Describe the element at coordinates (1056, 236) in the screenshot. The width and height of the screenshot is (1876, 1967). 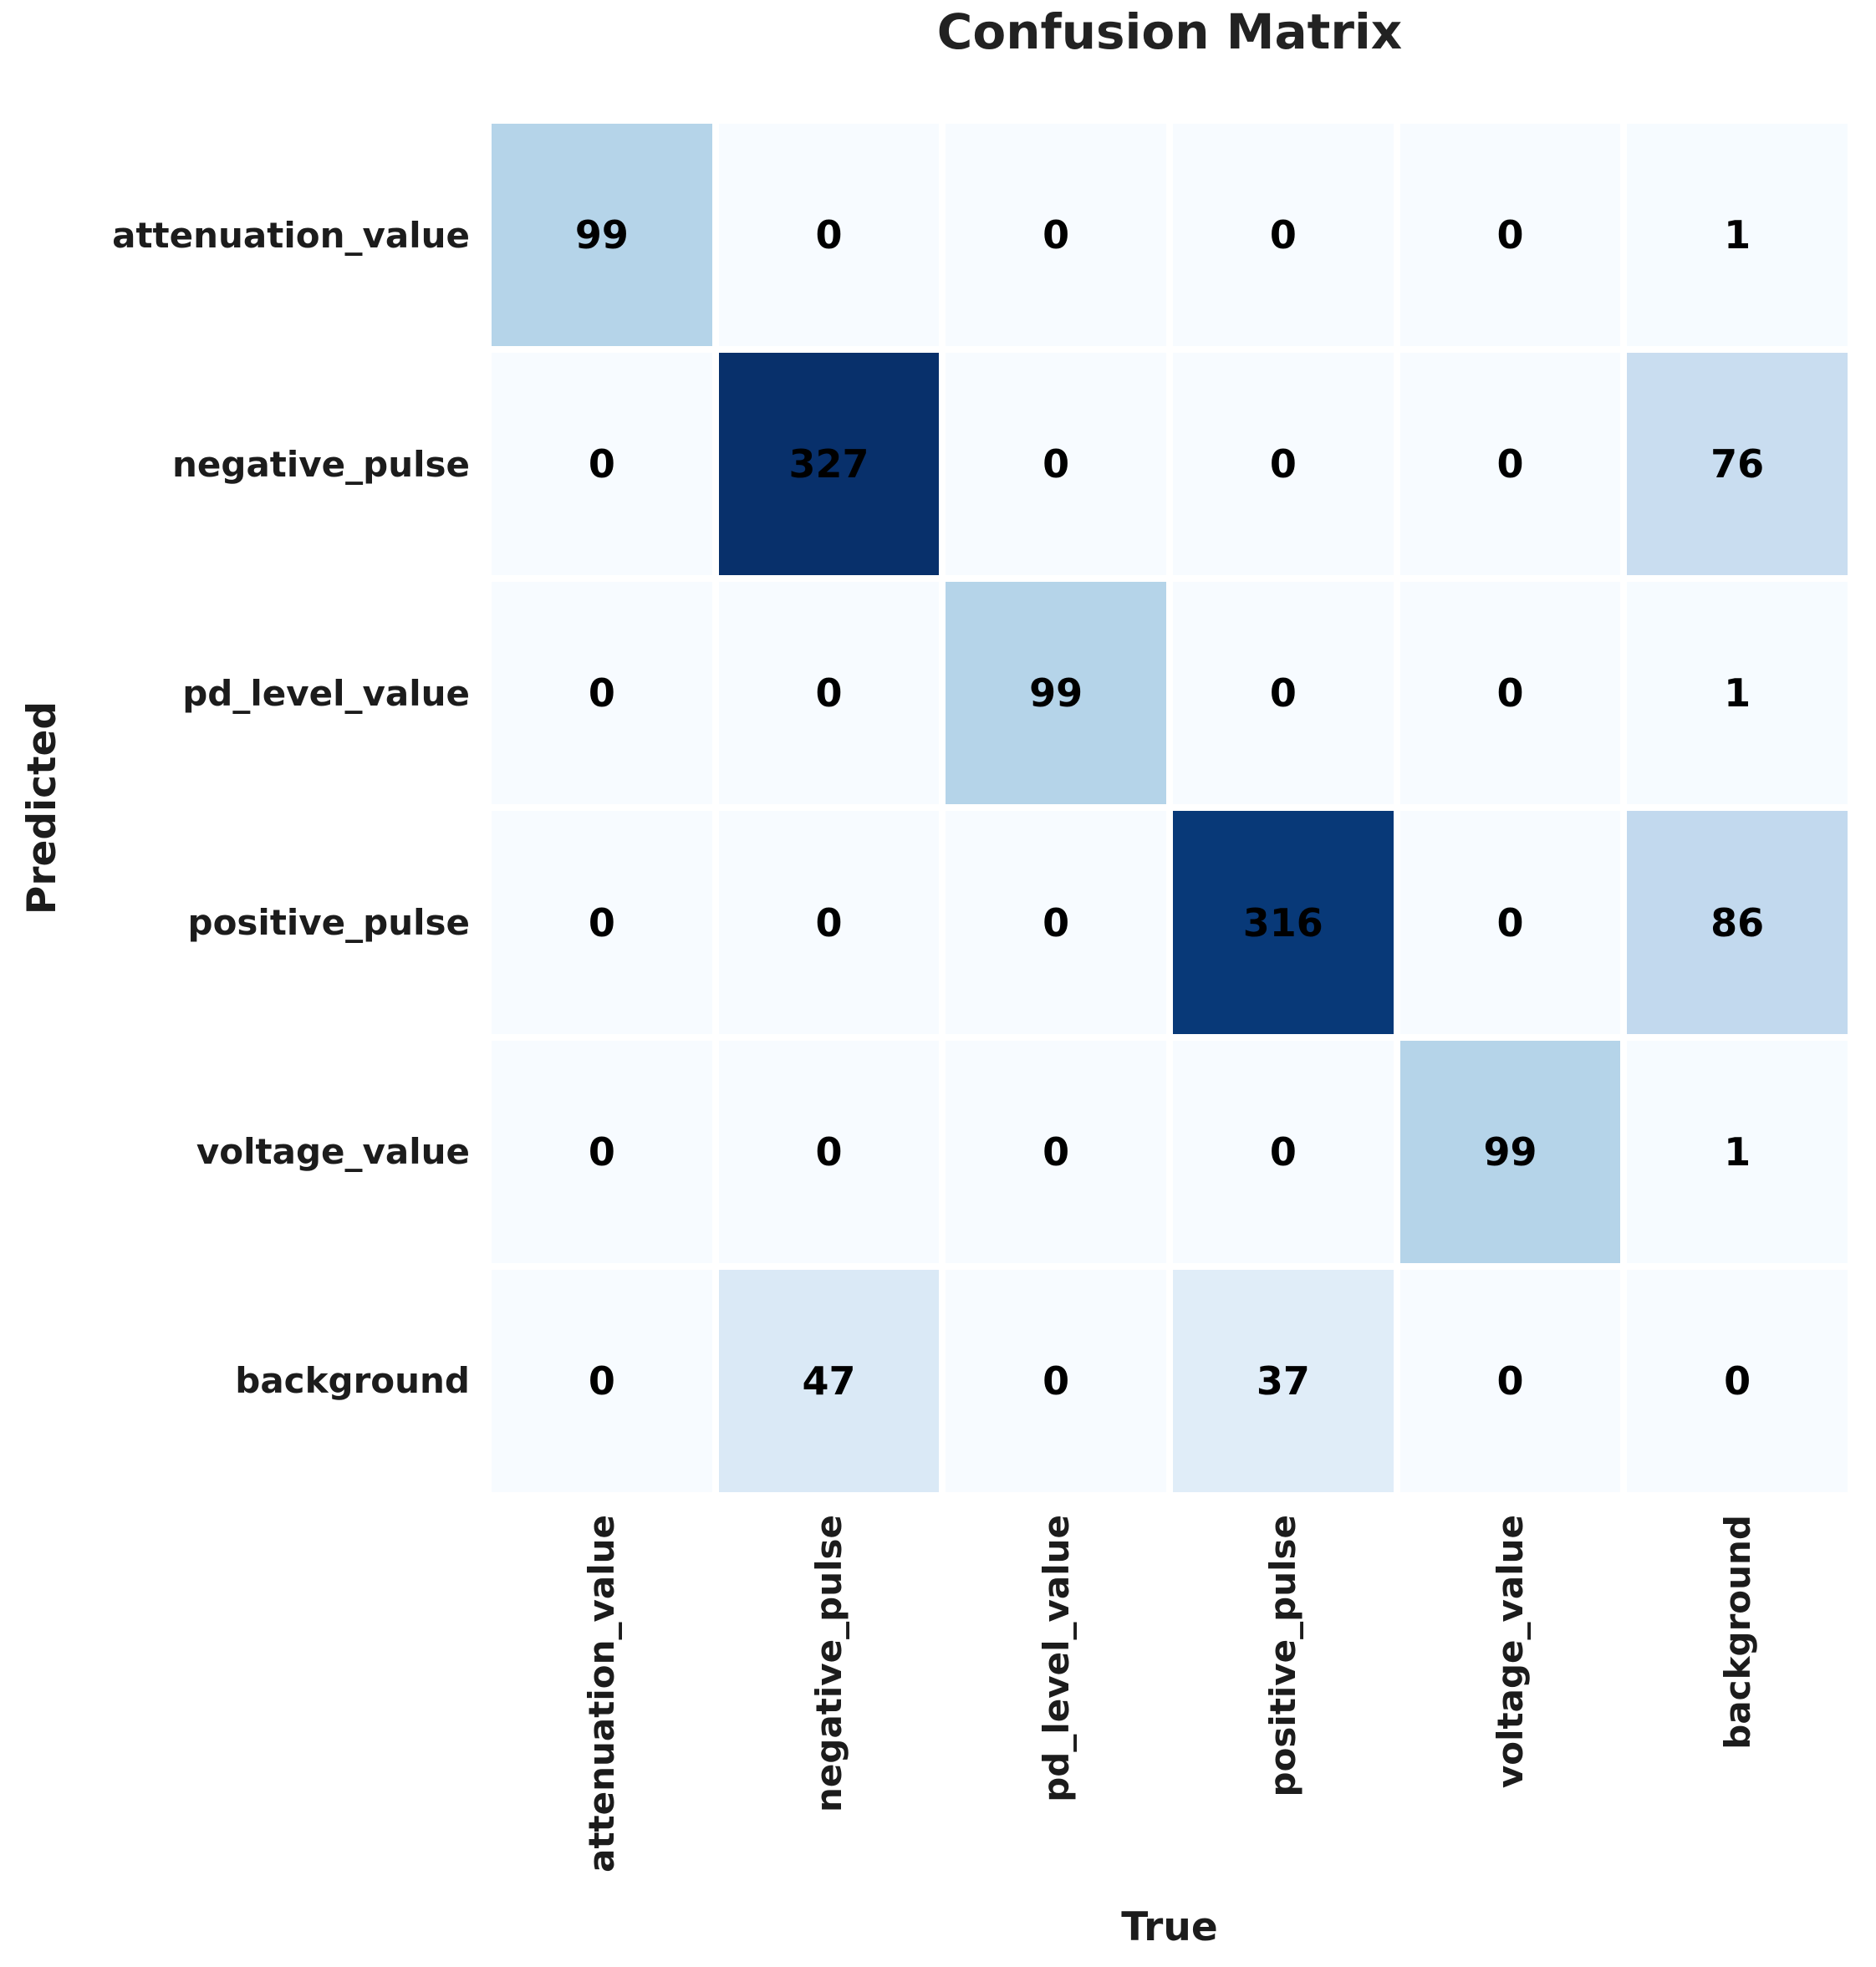
I see `matrix-cell-r0-c2: 0` at that location.